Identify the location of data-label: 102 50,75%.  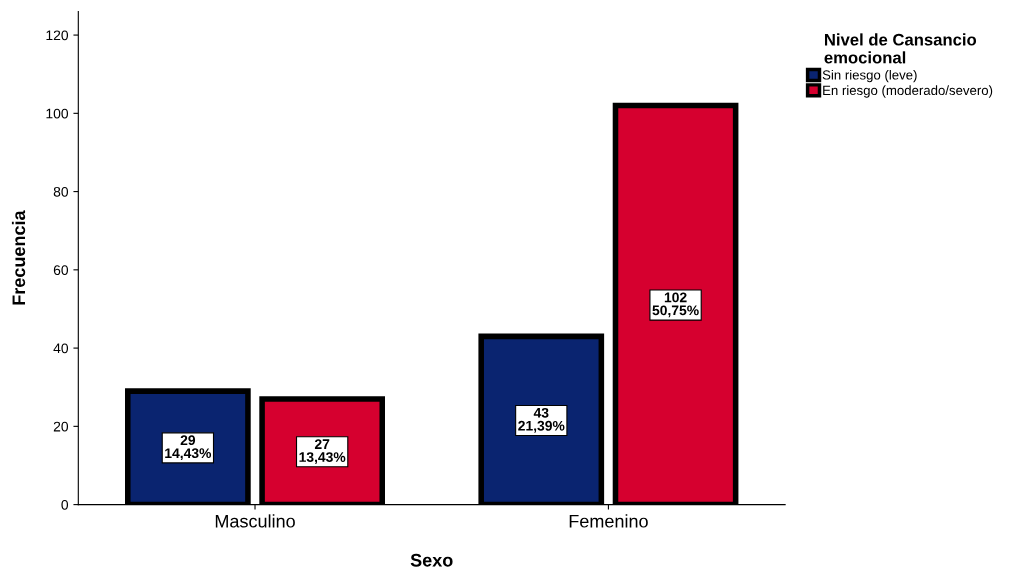
(675, 305).